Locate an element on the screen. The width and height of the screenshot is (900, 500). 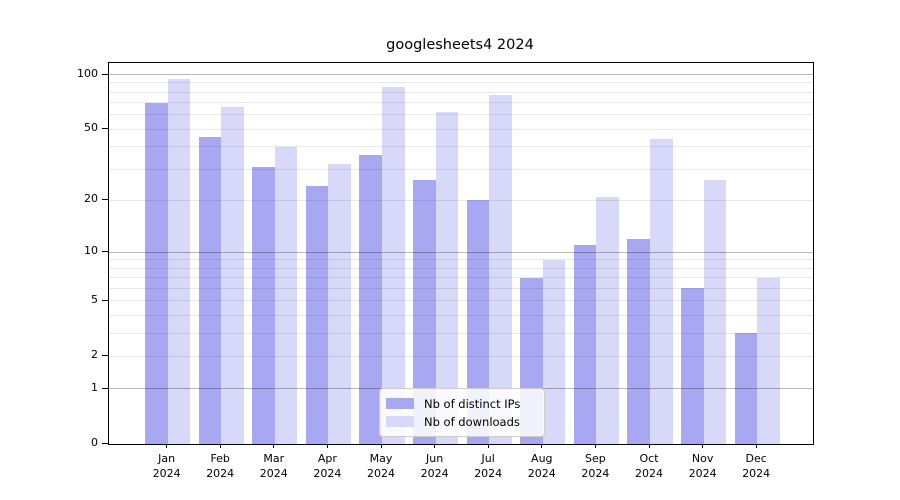
x-tick-mark-jun is located at coordinates (435, 446).